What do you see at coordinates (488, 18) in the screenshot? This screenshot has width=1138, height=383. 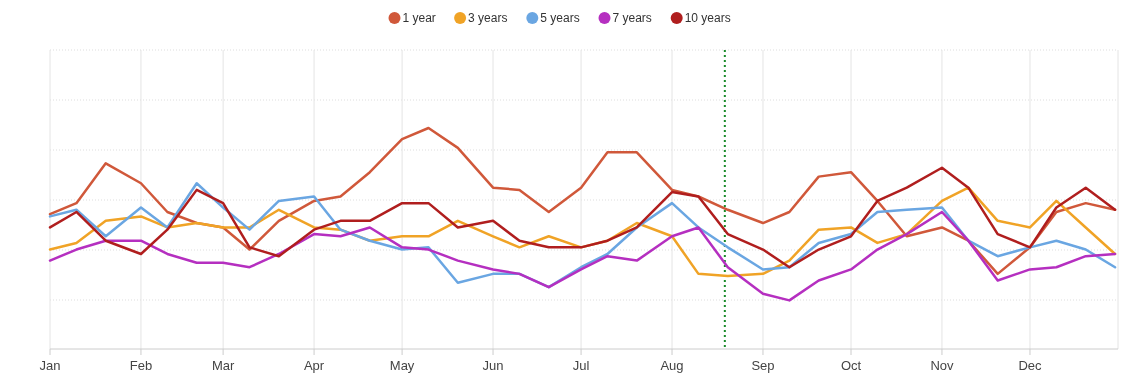 I see `legend-label: 3 years` at bounding box center [488, 18].